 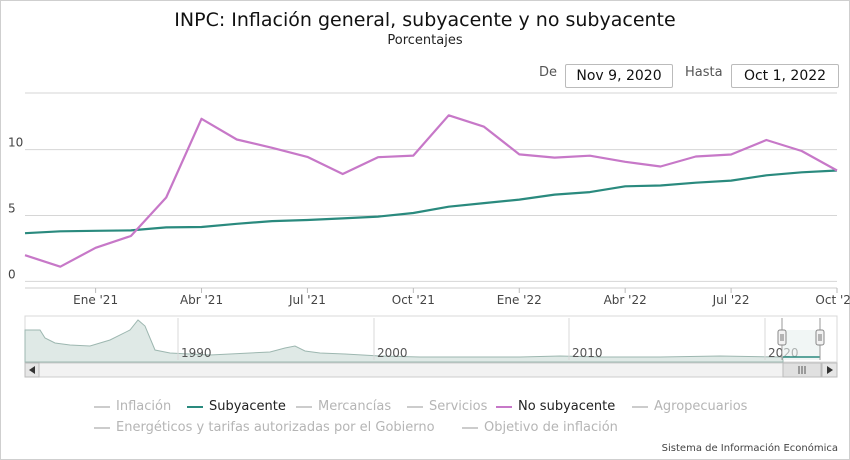 I want to click on navigator-scrollbar, so click(x=431, y=370).